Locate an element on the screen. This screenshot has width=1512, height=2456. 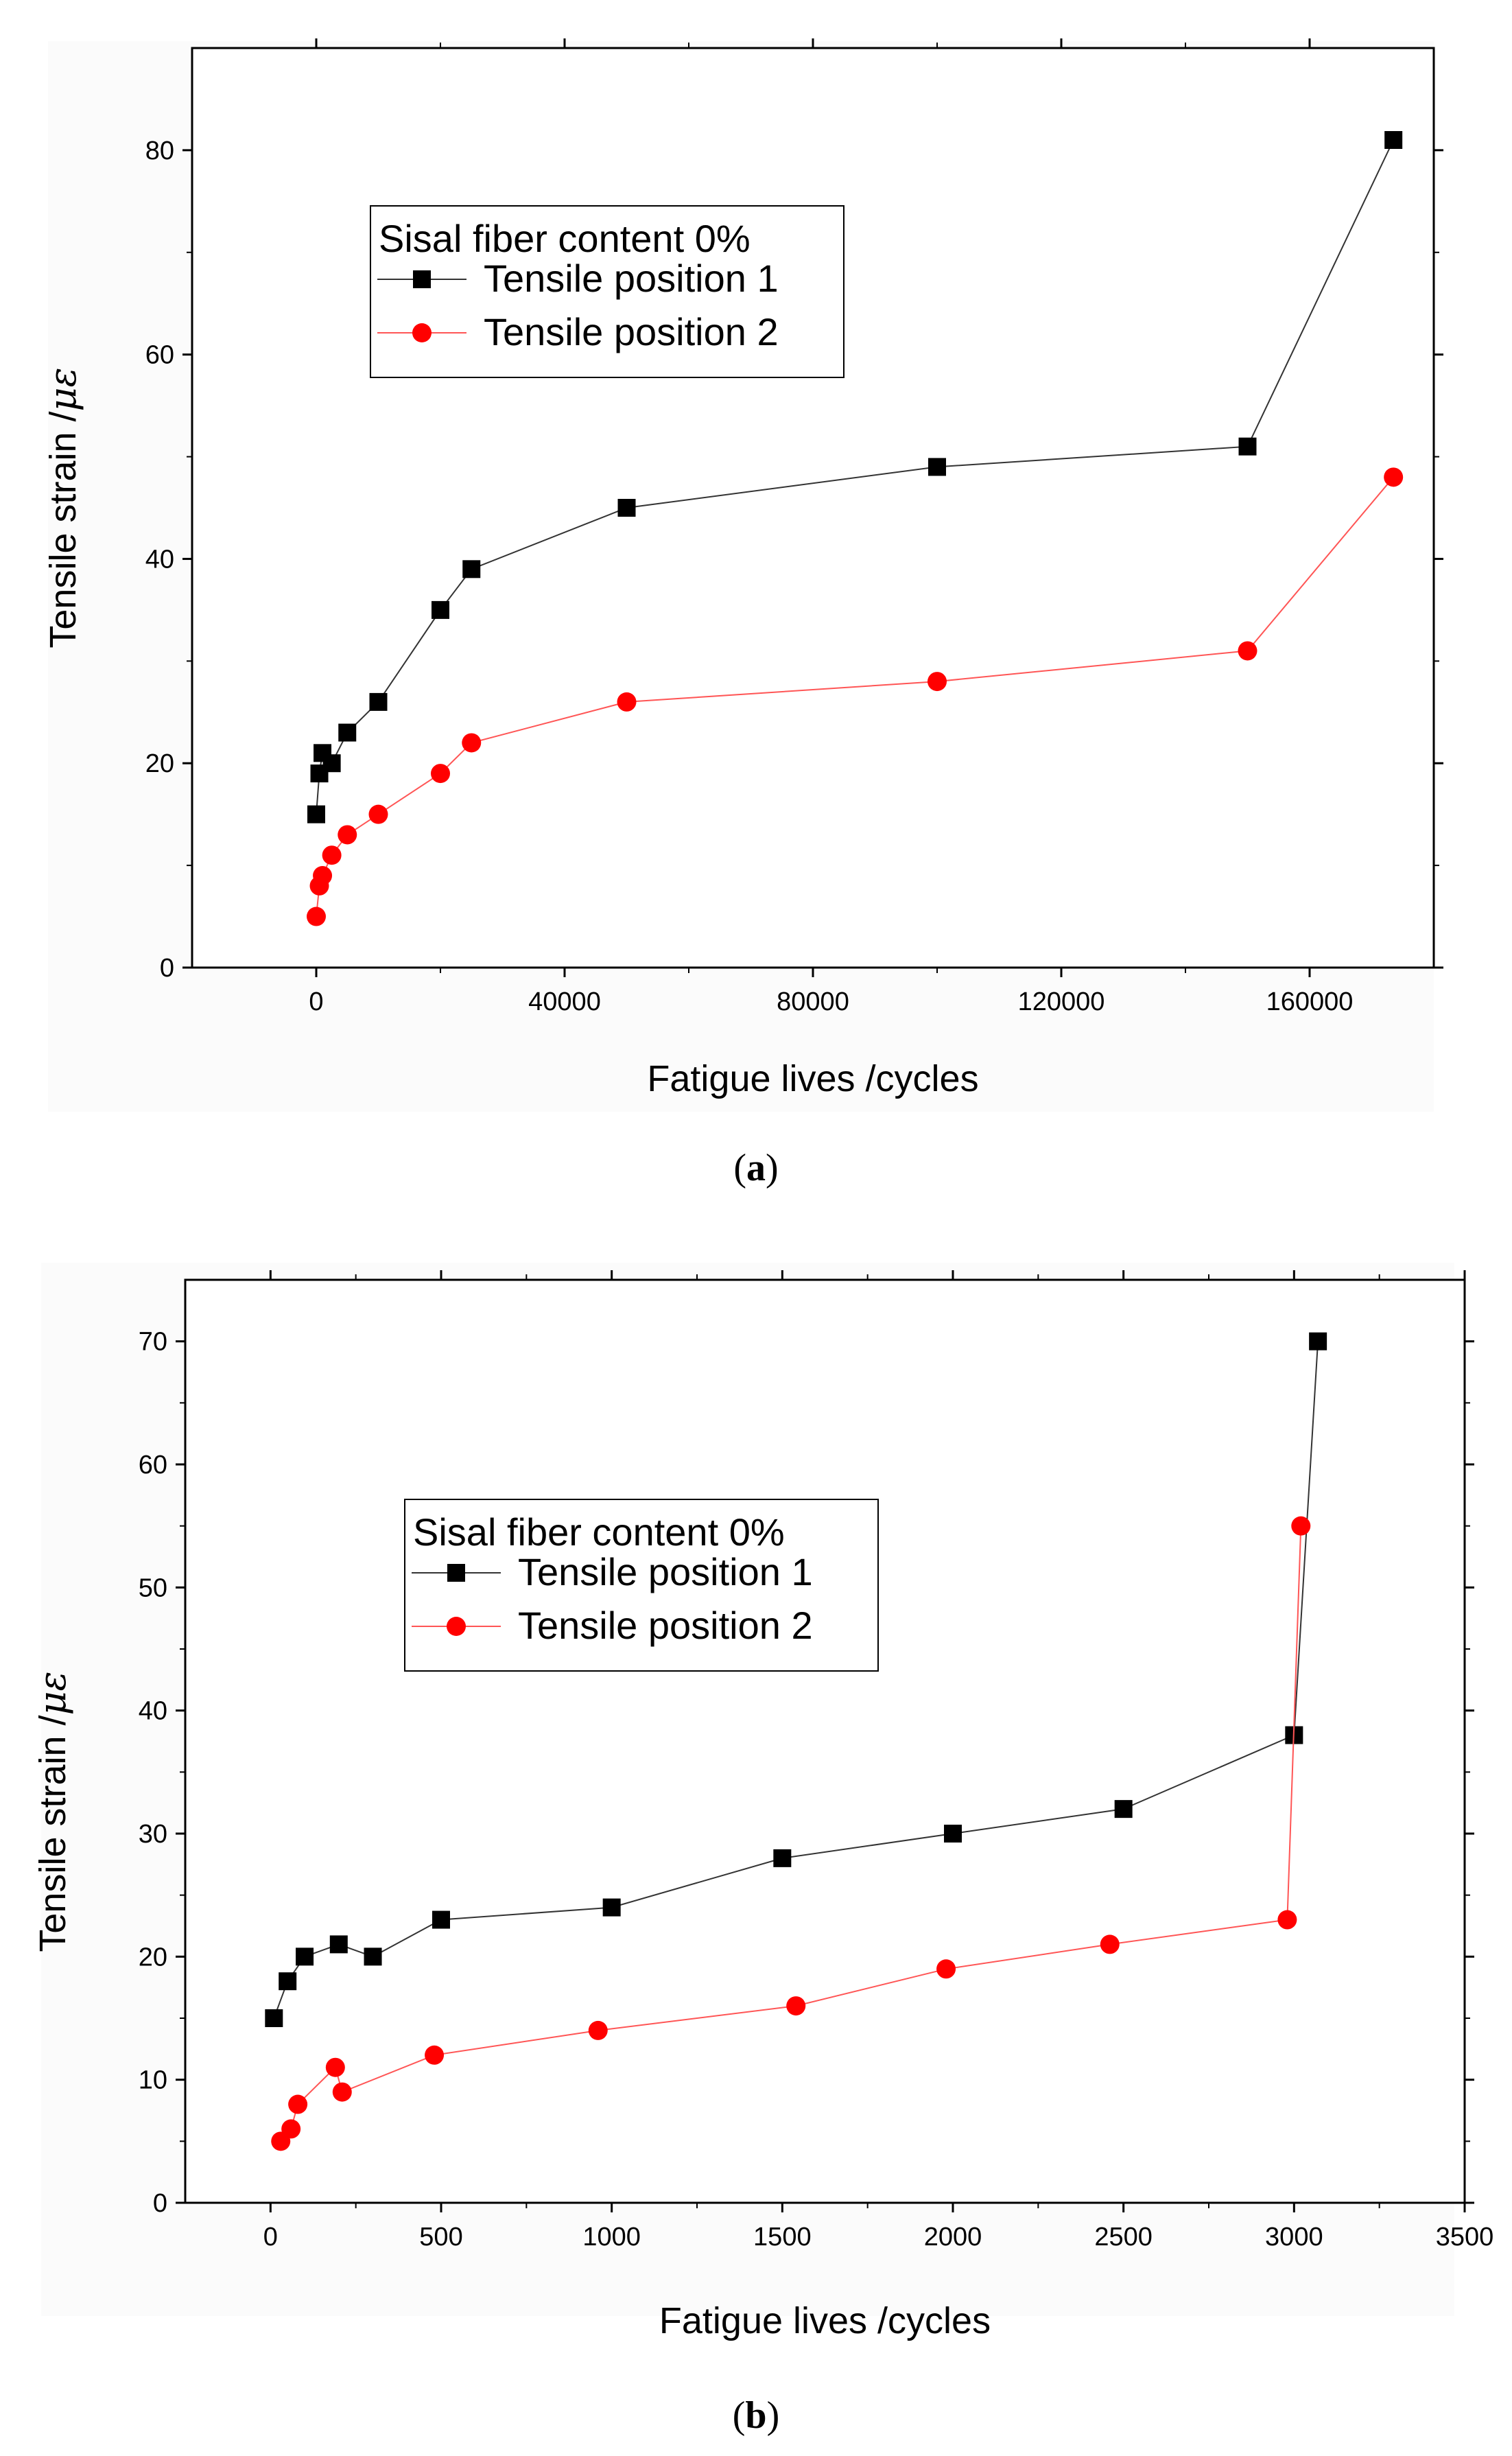
x-tick-label: 1500 is located at coordinates (782, 2237).